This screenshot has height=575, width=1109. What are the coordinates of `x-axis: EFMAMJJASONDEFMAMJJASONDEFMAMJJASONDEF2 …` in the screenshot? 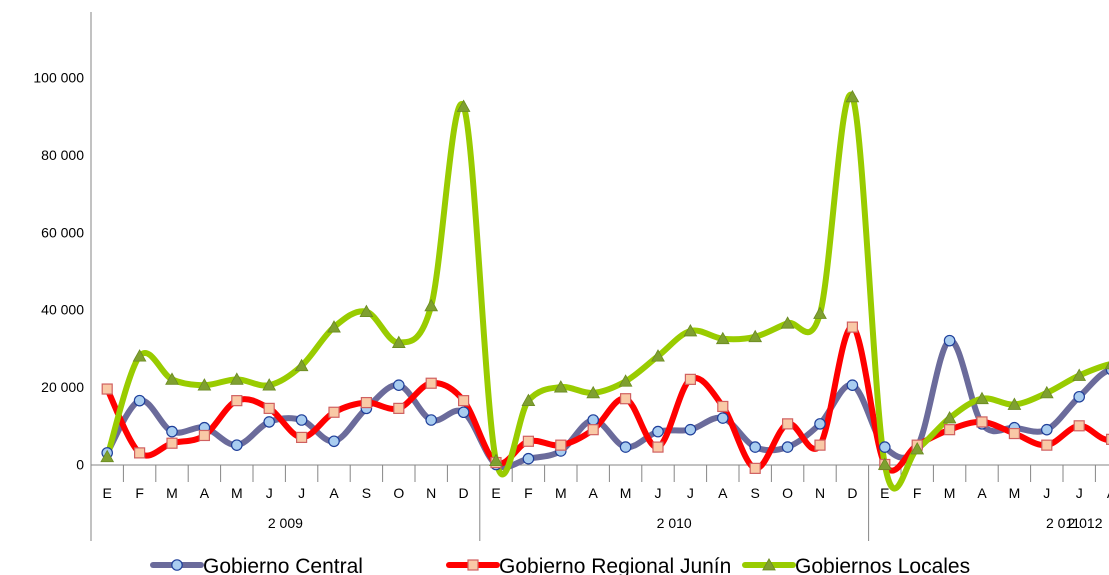 It's located at (599, 502).